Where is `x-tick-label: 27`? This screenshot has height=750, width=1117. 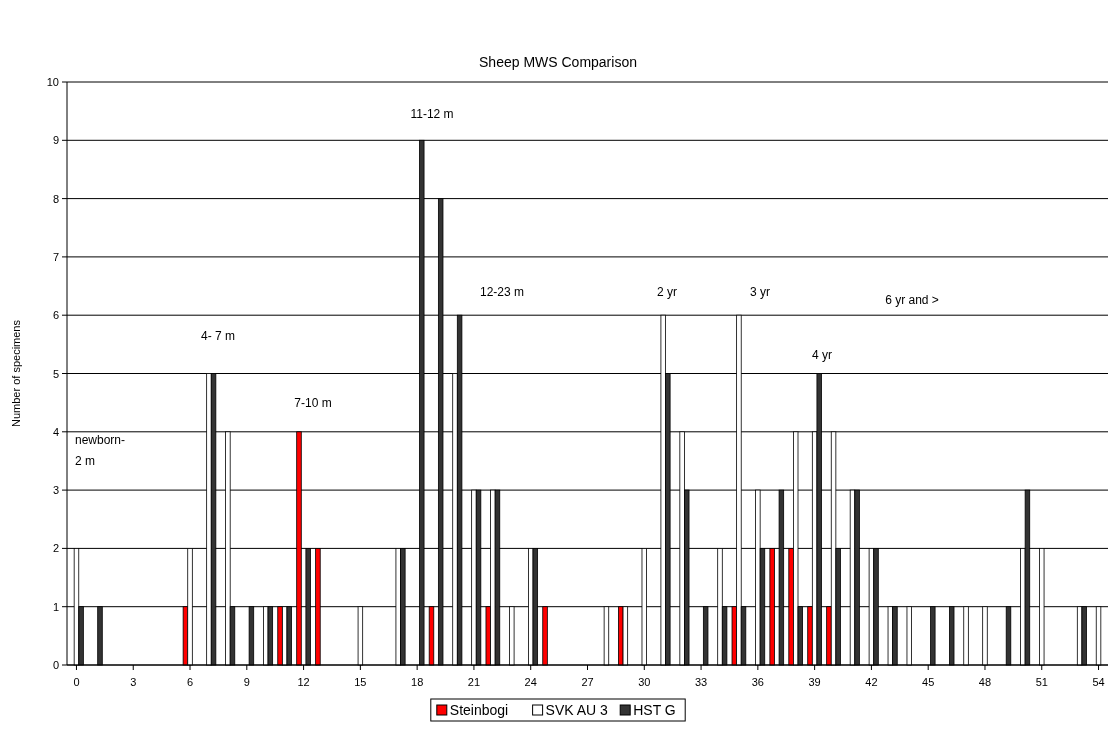 x-tick-label: 27 is located at coordinates (587, 682).